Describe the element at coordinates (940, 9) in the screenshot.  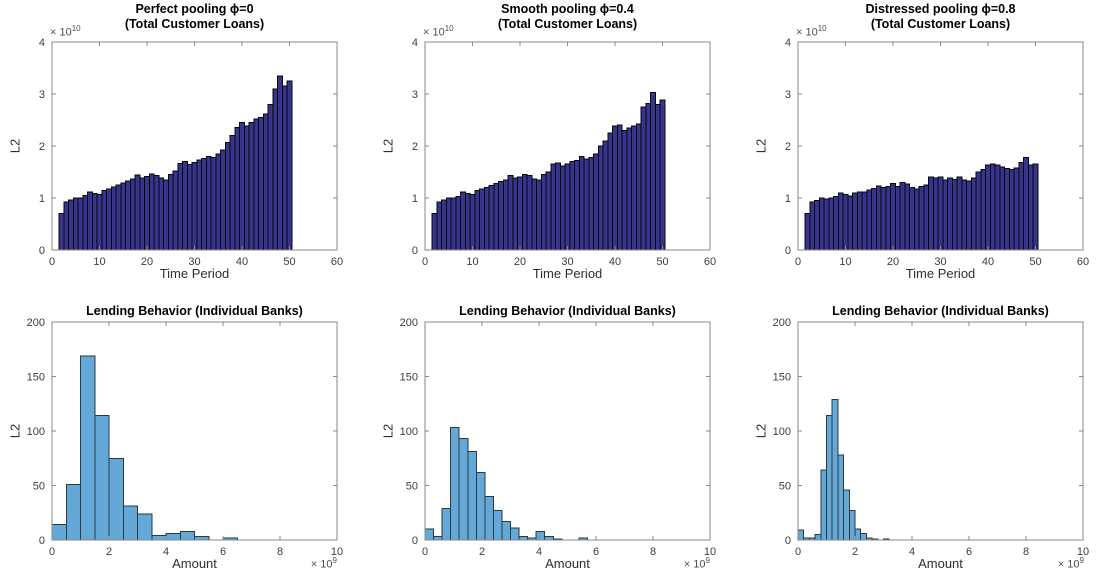
I see `chart-title-line1: Distressed pooling ϕ=0.8` at that location.